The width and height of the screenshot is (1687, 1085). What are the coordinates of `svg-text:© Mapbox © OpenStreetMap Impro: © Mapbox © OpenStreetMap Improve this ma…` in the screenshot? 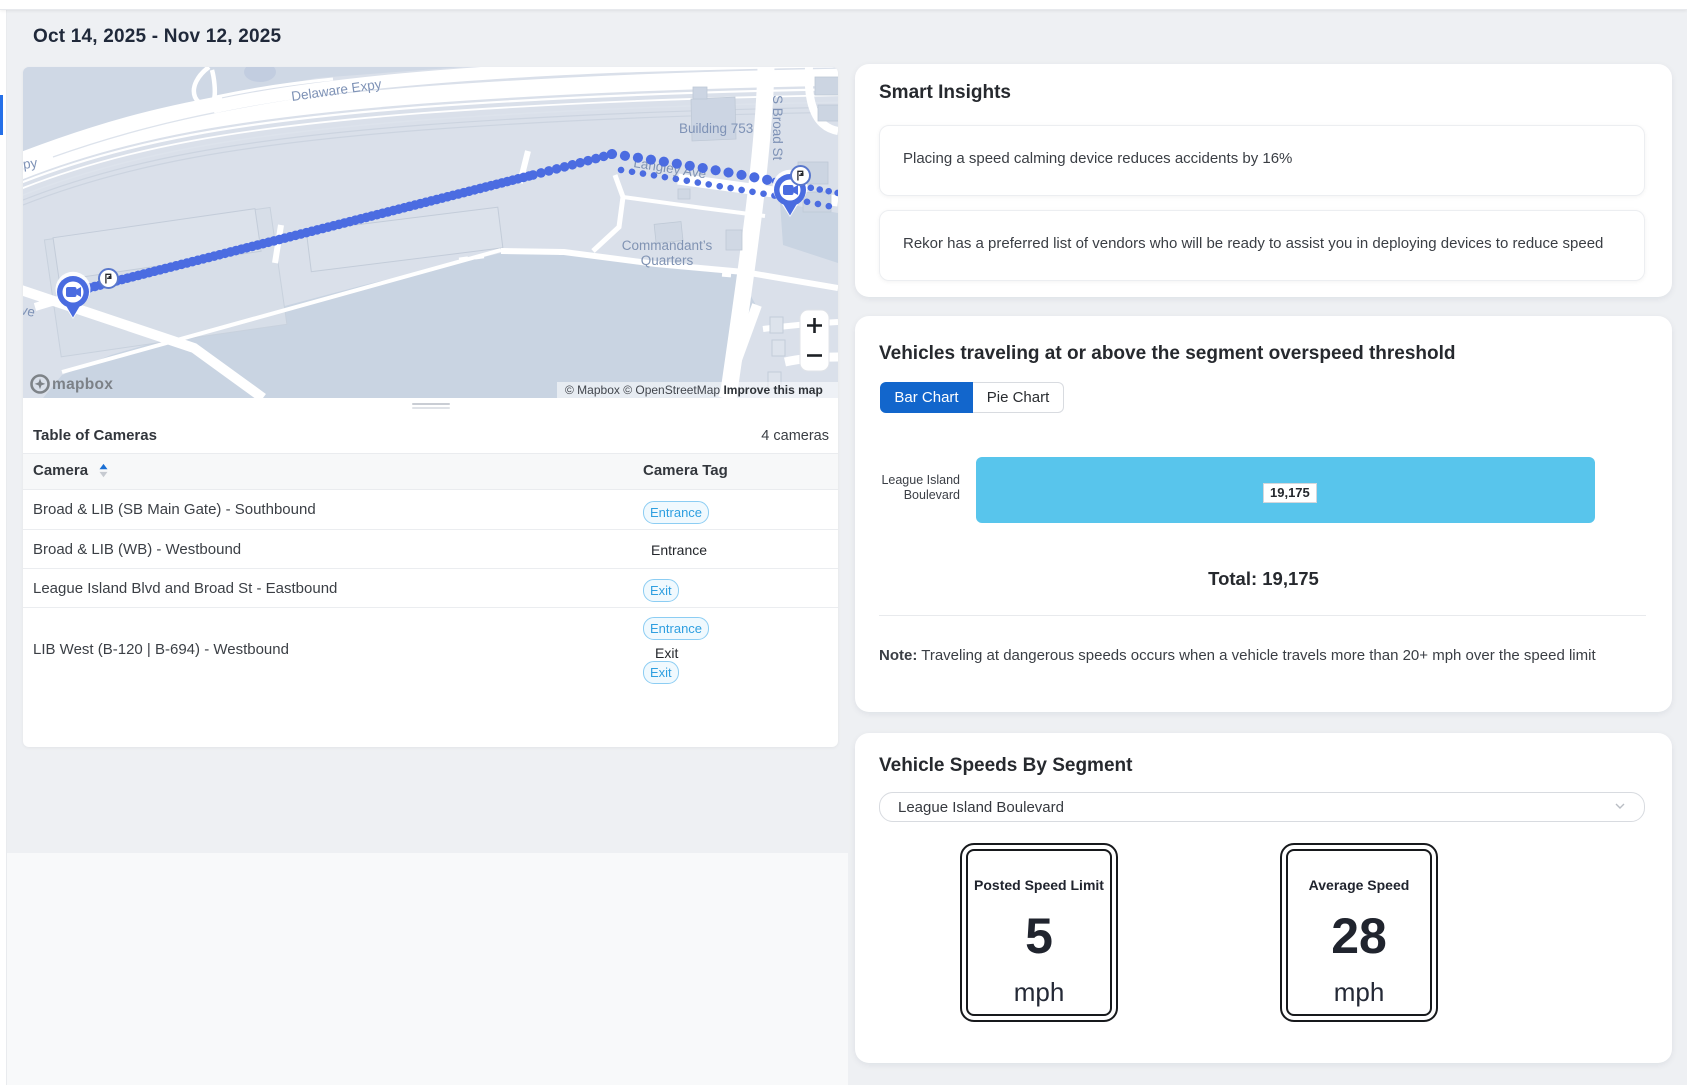 It's located at (694, 390).